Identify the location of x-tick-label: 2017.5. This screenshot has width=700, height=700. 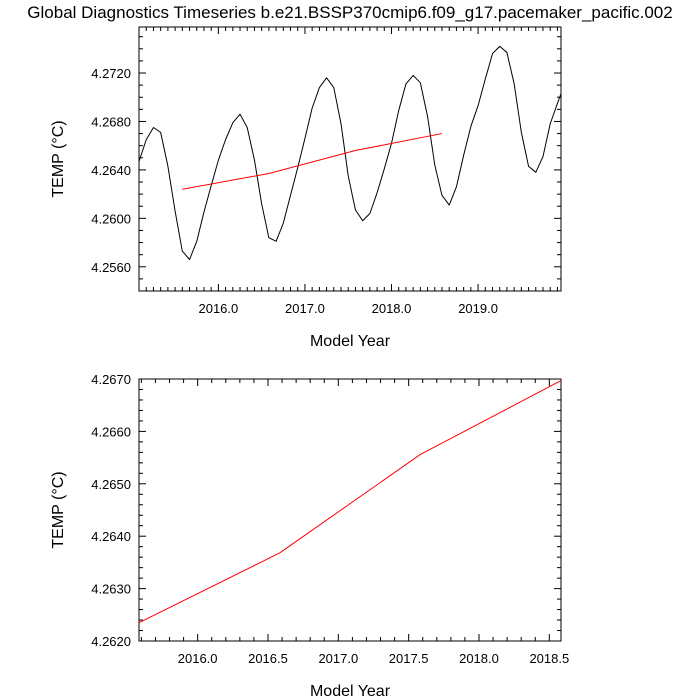
(409, 658).